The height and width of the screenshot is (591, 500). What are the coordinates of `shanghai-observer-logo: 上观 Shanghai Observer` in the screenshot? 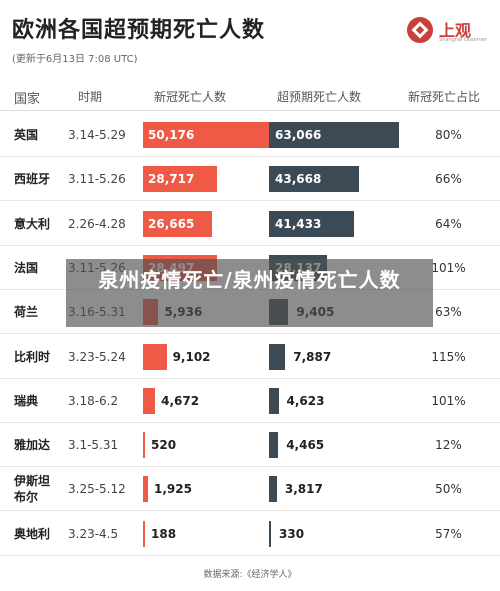 It's located at (446, 33).